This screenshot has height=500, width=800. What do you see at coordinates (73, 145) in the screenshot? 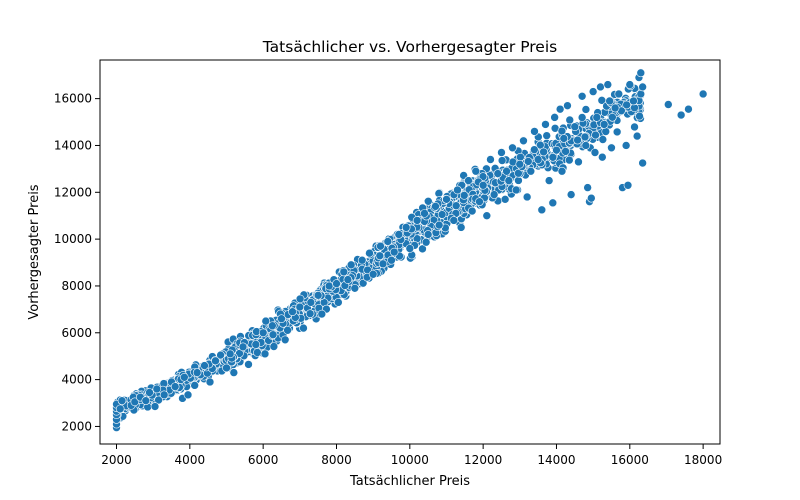
I see `y-tick-label: 14000` at bounding box center [73, 145].